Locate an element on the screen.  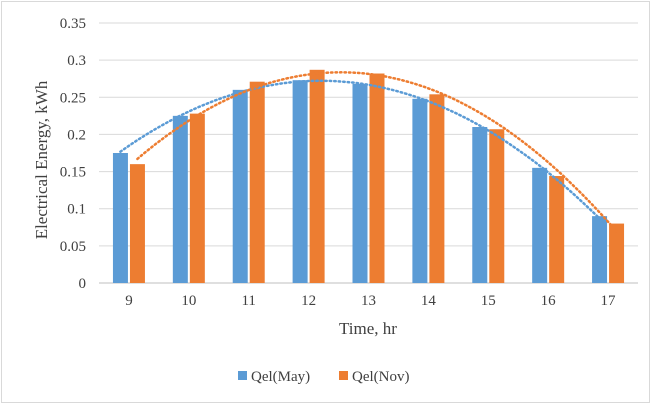
legend-label: Qel(Nov) is located at coordinates (380, 377).